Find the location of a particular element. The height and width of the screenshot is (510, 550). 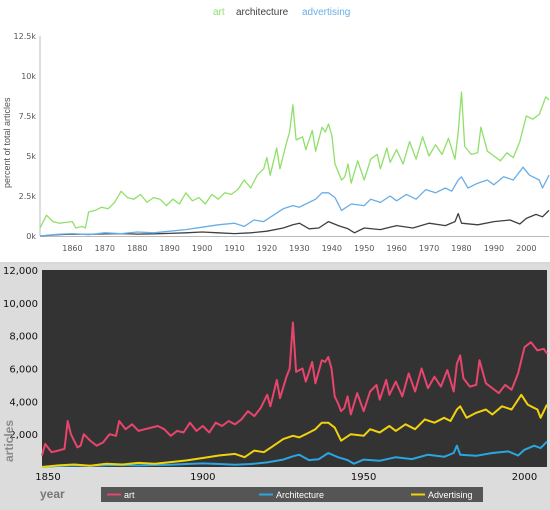

bottom-y-tick-5: 12,000 is located at coordinates (20, 271).